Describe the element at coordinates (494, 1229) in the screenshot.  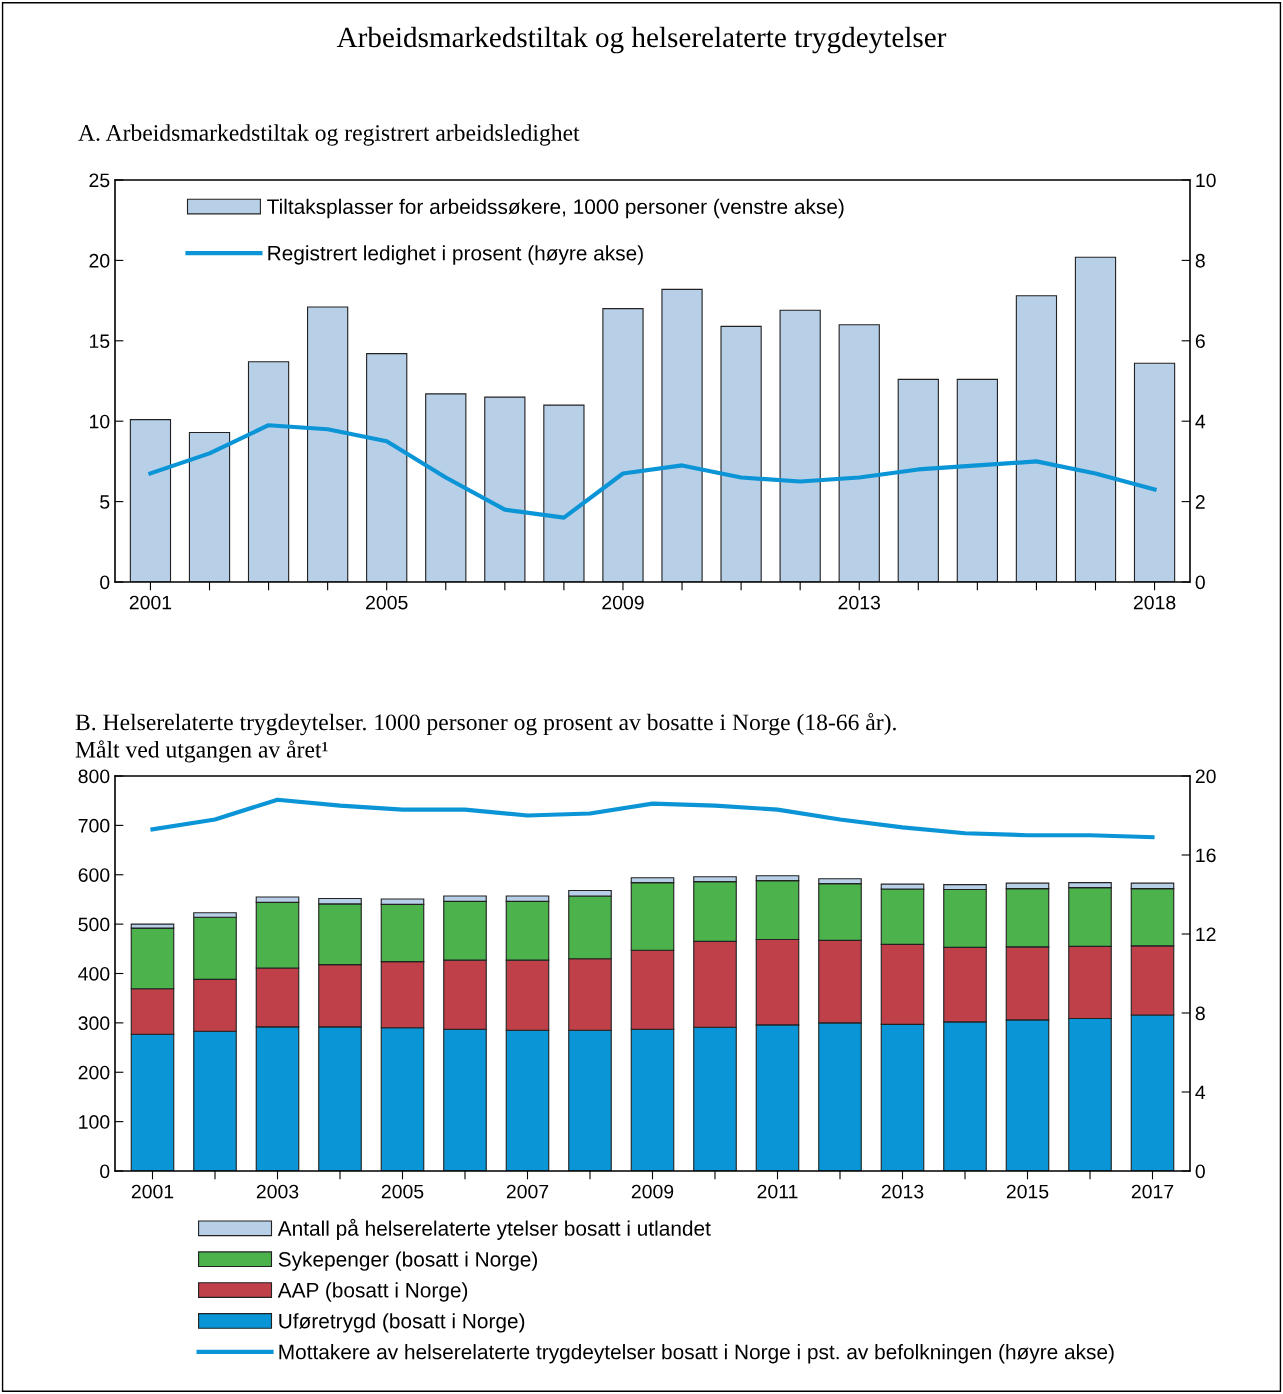
I see `legend-label: Antall på helserelaterte ytelser bosatt i utlandet` at that location.